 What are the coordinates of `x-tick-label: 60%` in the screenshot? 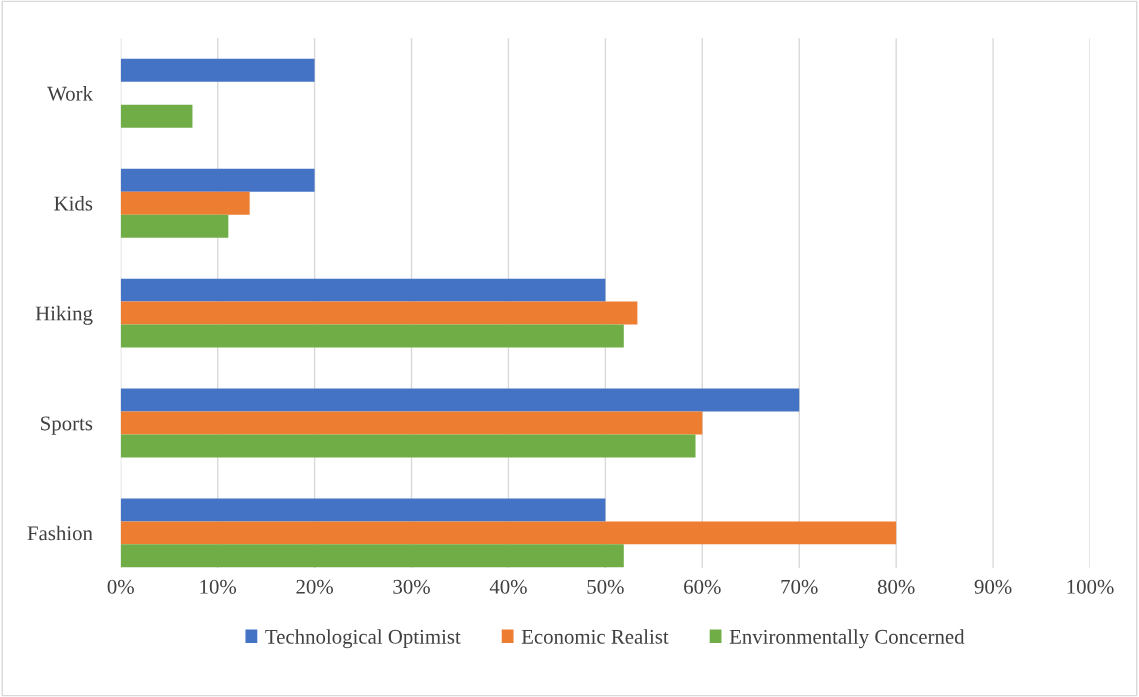 It's located at (702, 586).